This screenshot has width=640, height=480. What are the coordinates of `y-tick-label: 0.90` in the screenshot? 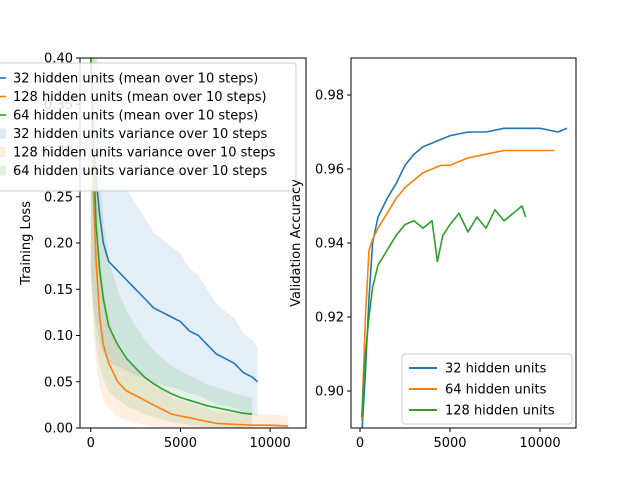 It's located at (329, 392).